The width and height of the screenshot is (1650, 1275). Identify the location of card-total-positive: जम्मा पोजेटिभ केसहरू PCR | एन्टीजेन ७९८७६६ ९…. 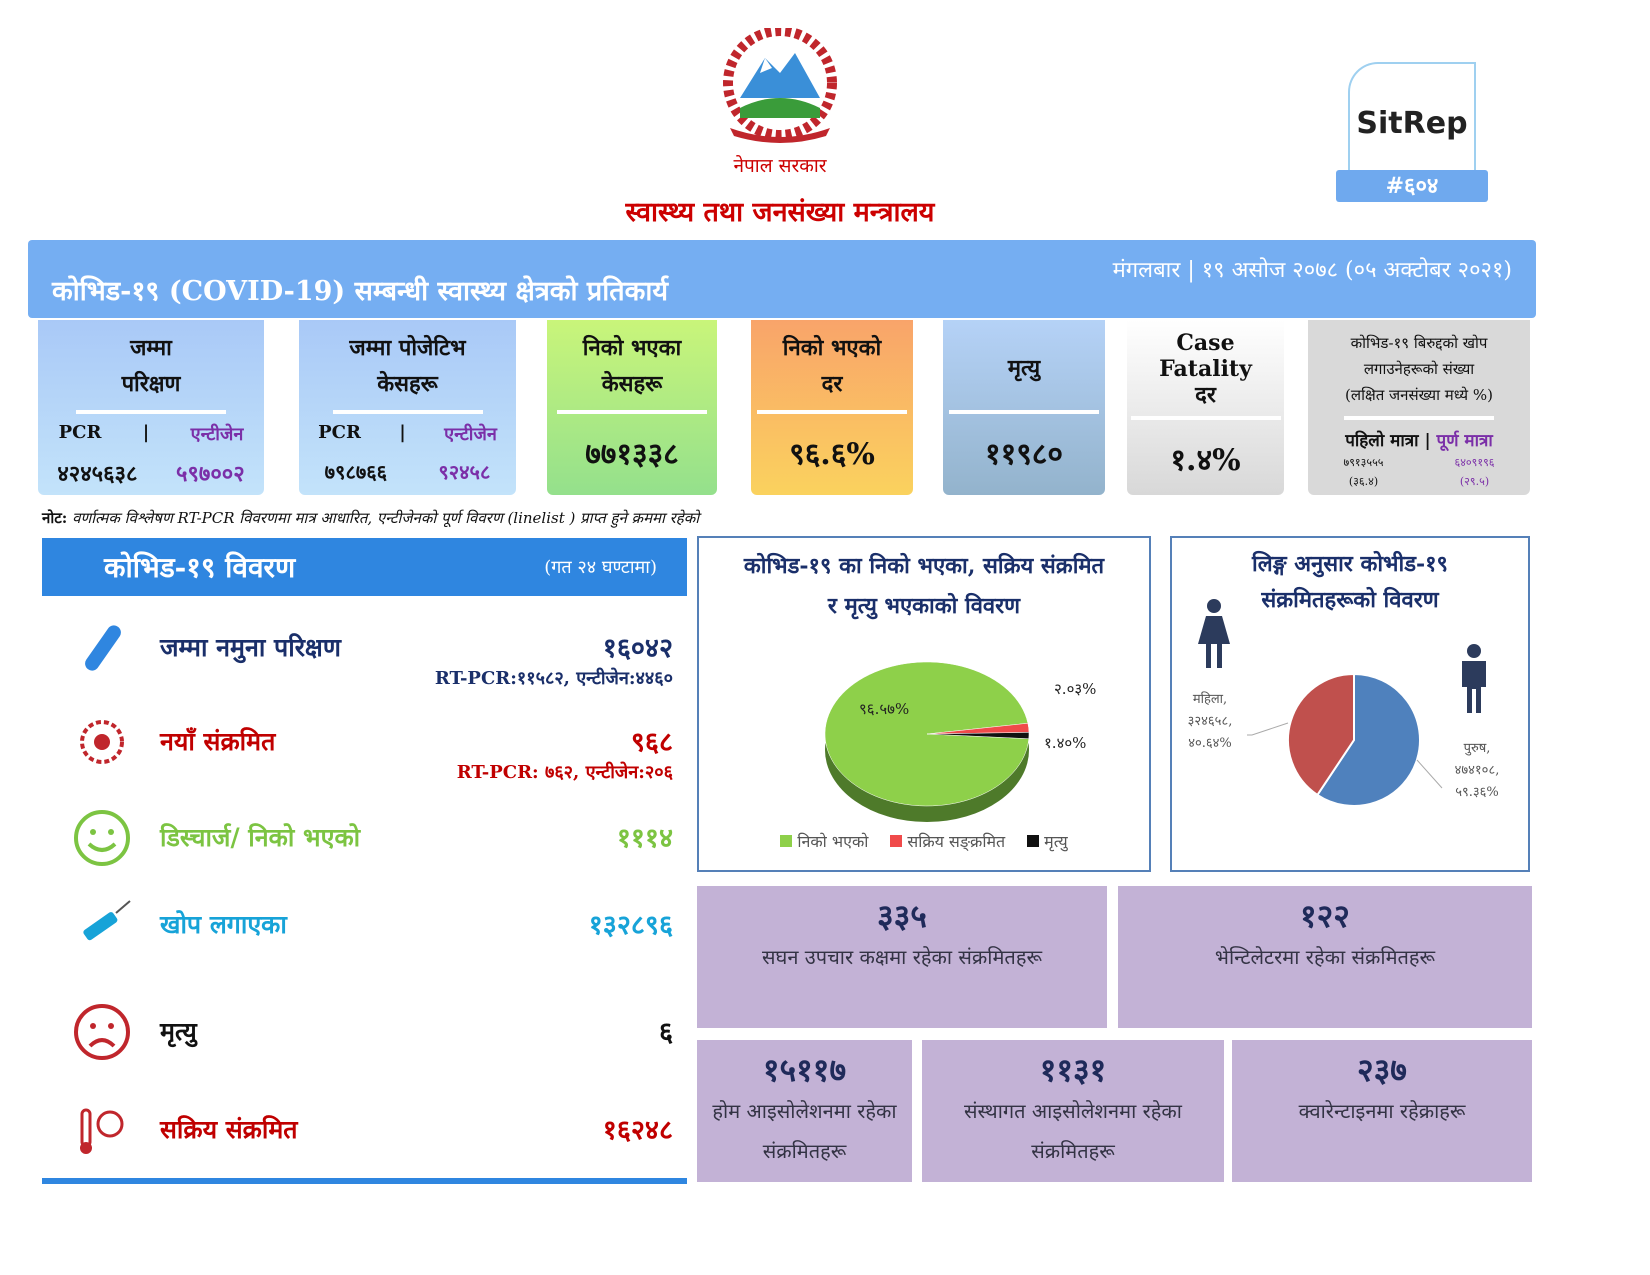
(407, 407).